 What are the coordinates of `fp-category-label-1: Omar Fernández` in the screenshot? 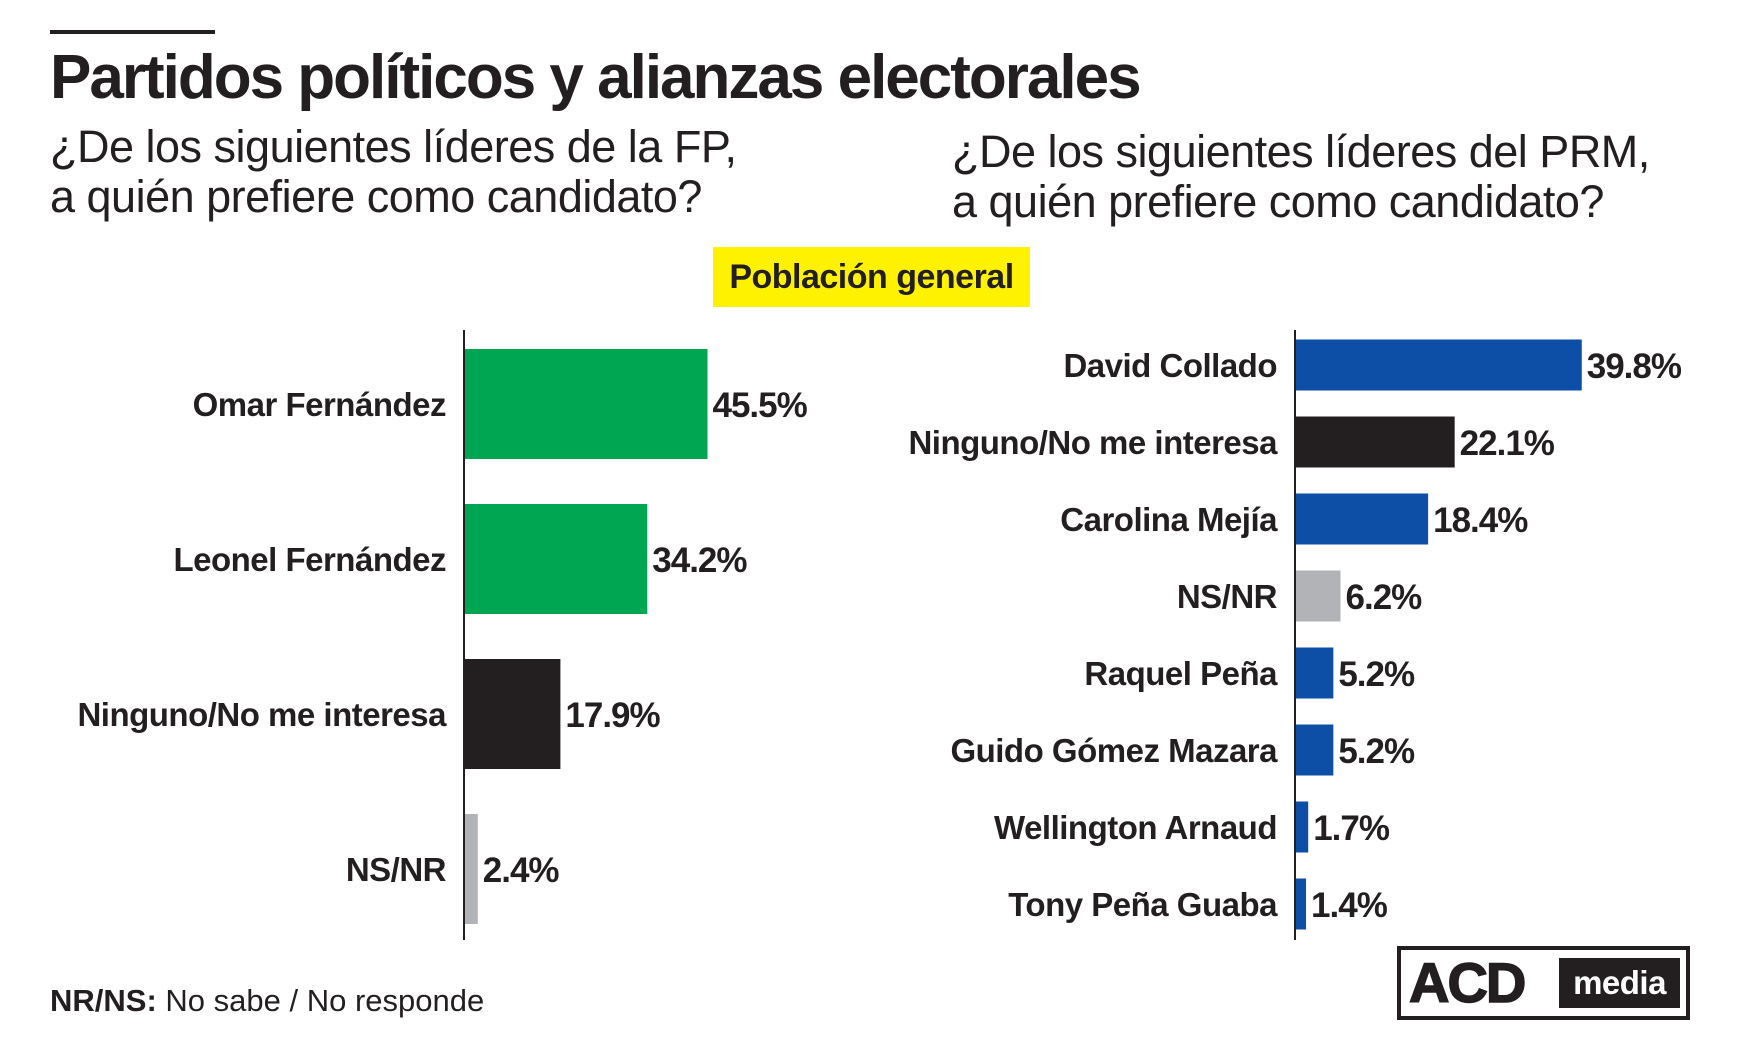 It's located at (319, 404).